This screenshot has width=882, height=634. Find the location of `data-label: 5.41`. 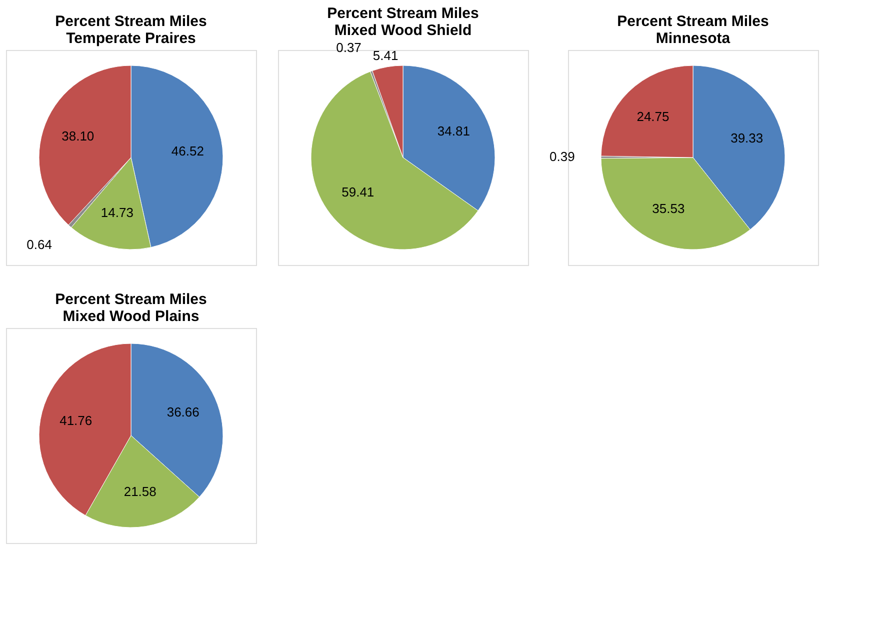

data-label: 5.41 is located at coordinates (385, 55).